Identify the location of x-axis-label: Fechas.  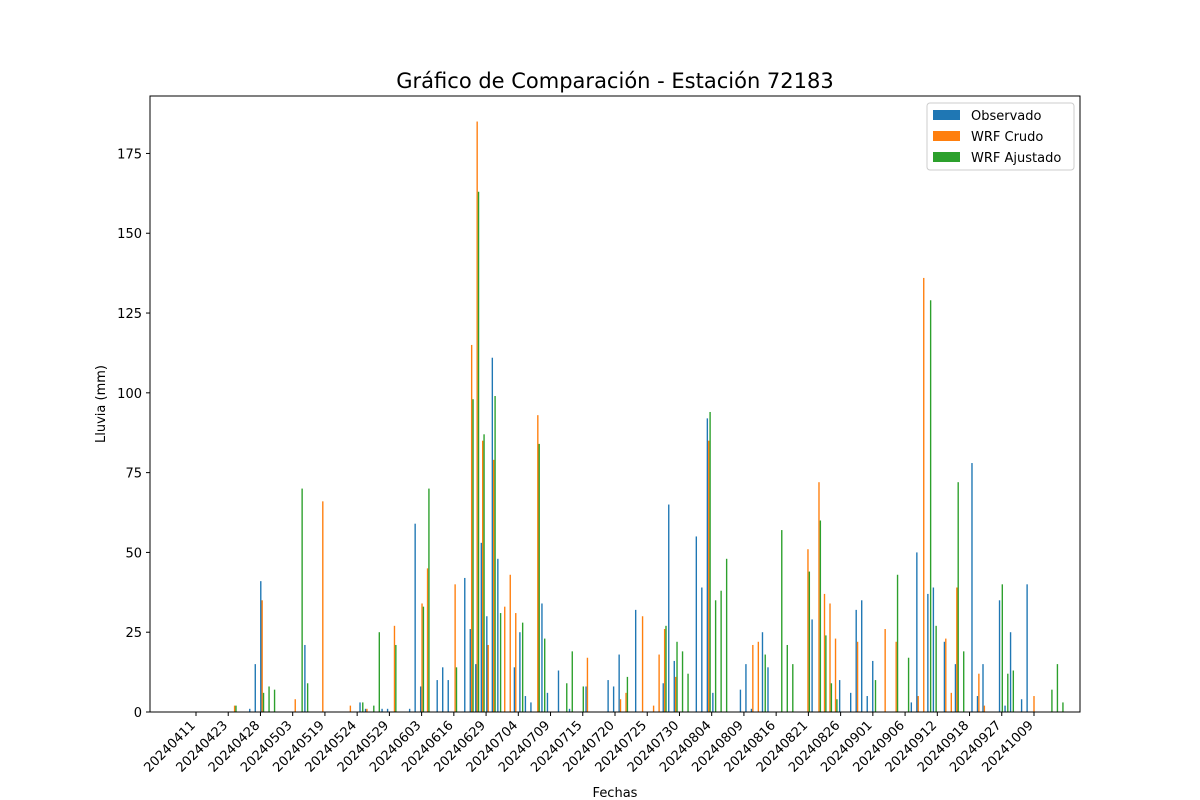
(615, 793).